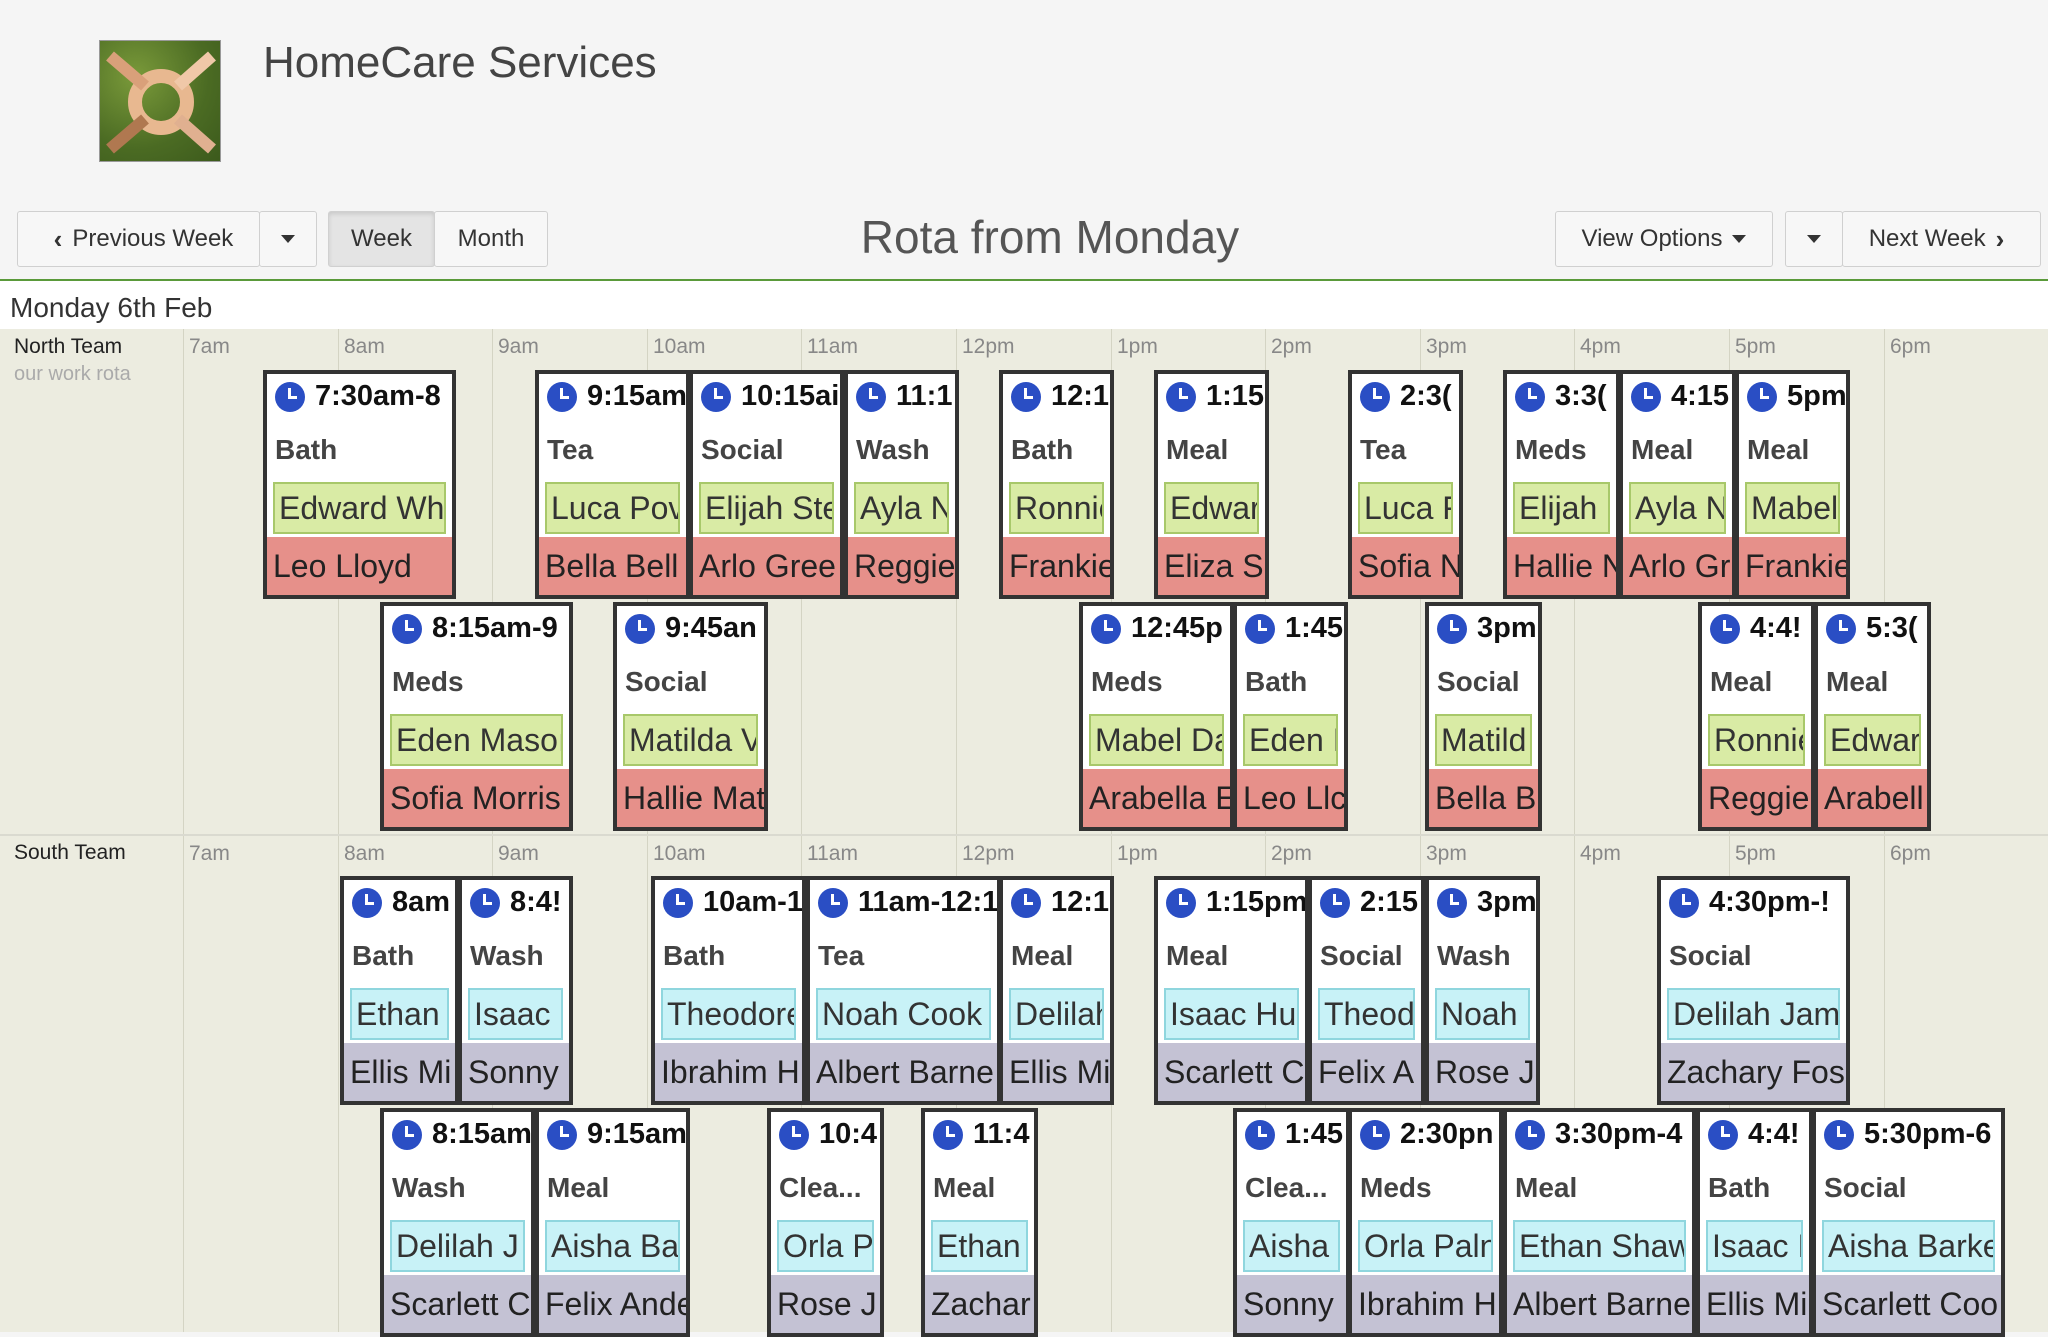  What do you see at coordinates (457, 1222) in the screenshot?
I see `shift-card: 8:15am Wash Delilah J Scarlett C` at bounding box center [457, 1222].